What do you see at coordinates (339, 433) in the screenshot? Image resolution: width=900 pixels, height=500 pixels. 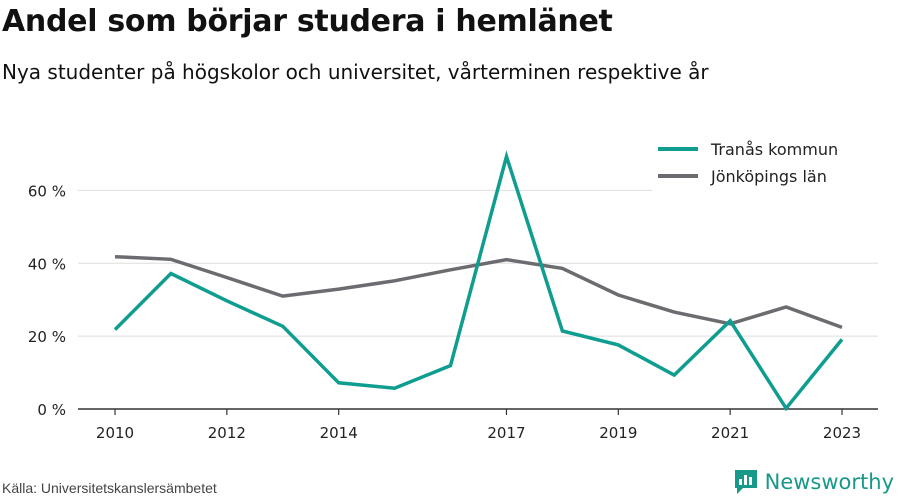 I see `x-tick-label: 2014` at bounding box center [339, 433].